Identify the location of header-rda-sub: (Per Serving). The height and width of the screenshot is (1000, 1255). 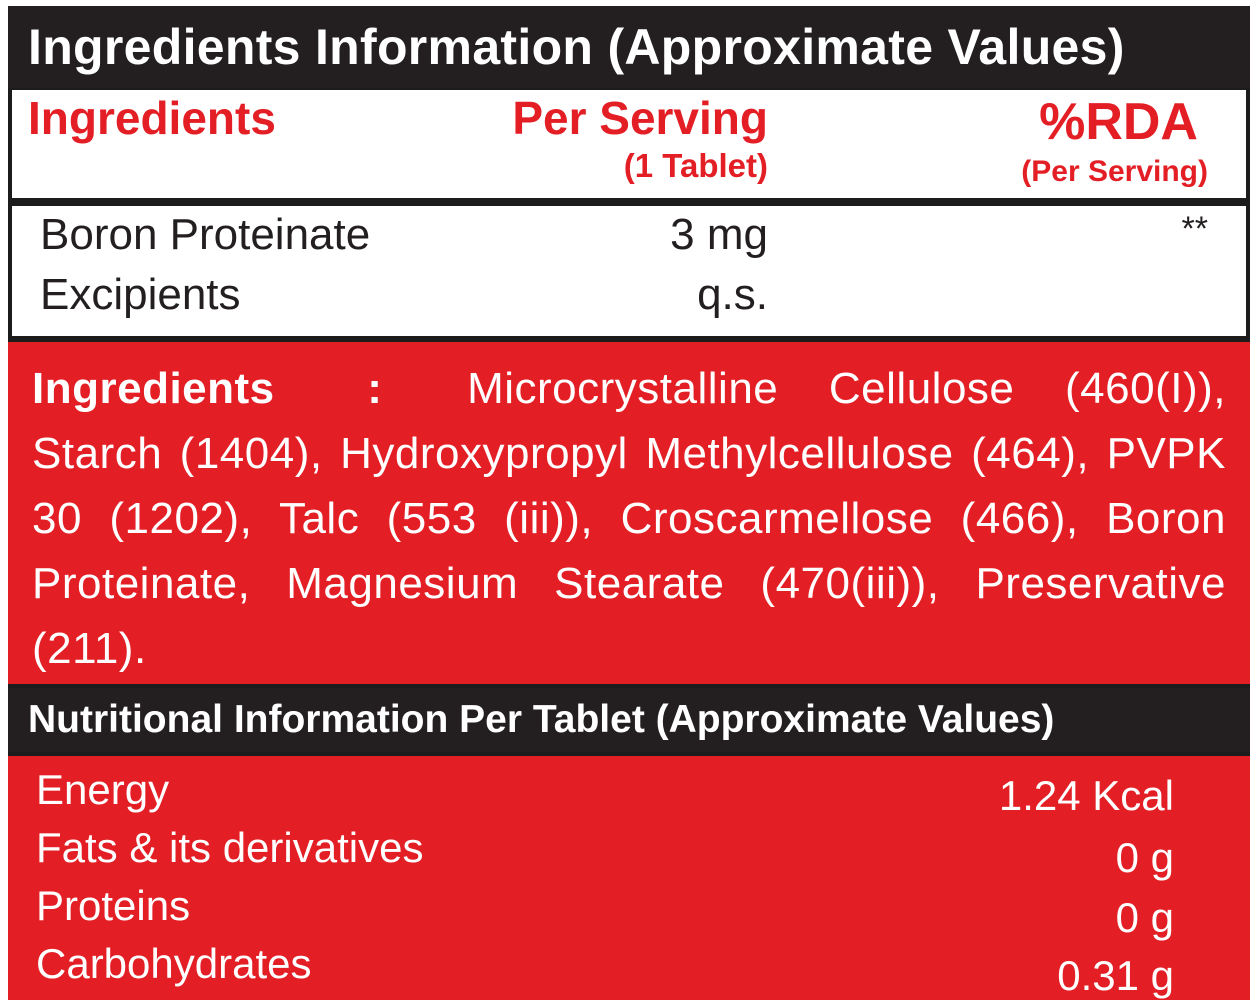
(1114, 171).